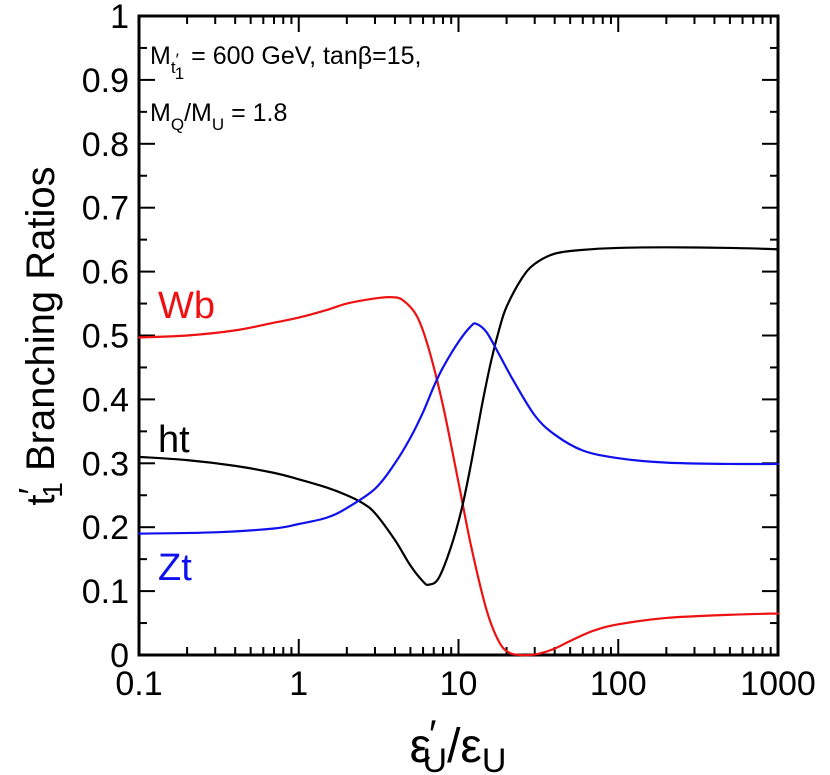  Describe the element at coordinates (105, 592) in the screenshot. I see `y-tick-label: 0.1` at that location.